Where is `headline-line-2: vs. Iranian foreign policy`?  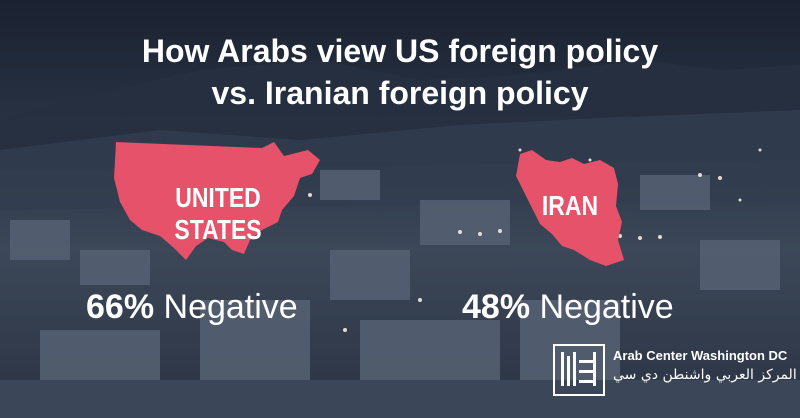 headline-line-2: vs. Iranian foreign policy is located at coordinates (400, 93).